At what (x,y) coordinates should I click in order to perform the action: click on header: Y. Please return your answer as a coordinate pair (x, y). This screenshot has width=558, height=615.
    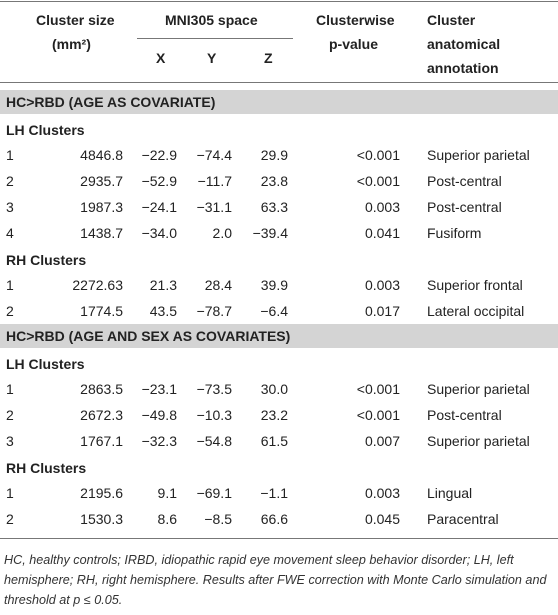
    Looking at the image, I should click on (212, 58).